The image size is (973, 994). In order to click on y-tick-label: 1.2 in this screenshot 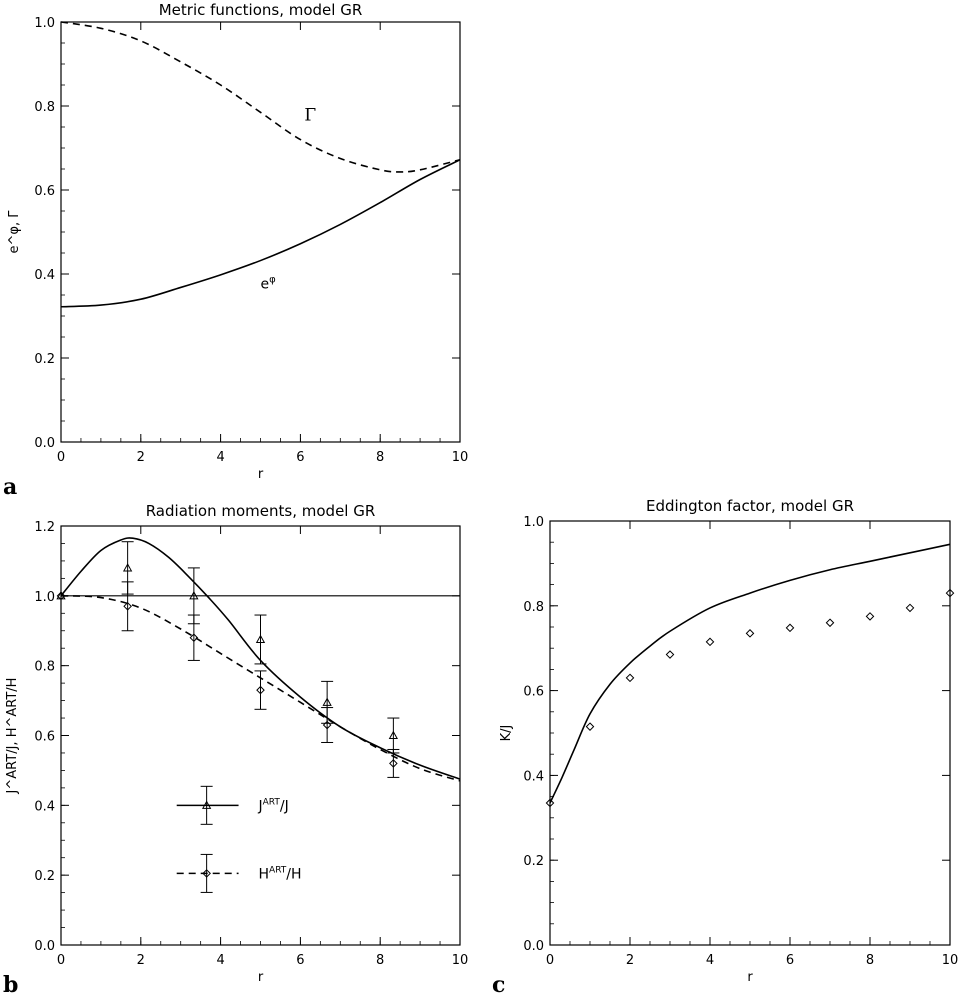, I will do `click(44, 527)`.